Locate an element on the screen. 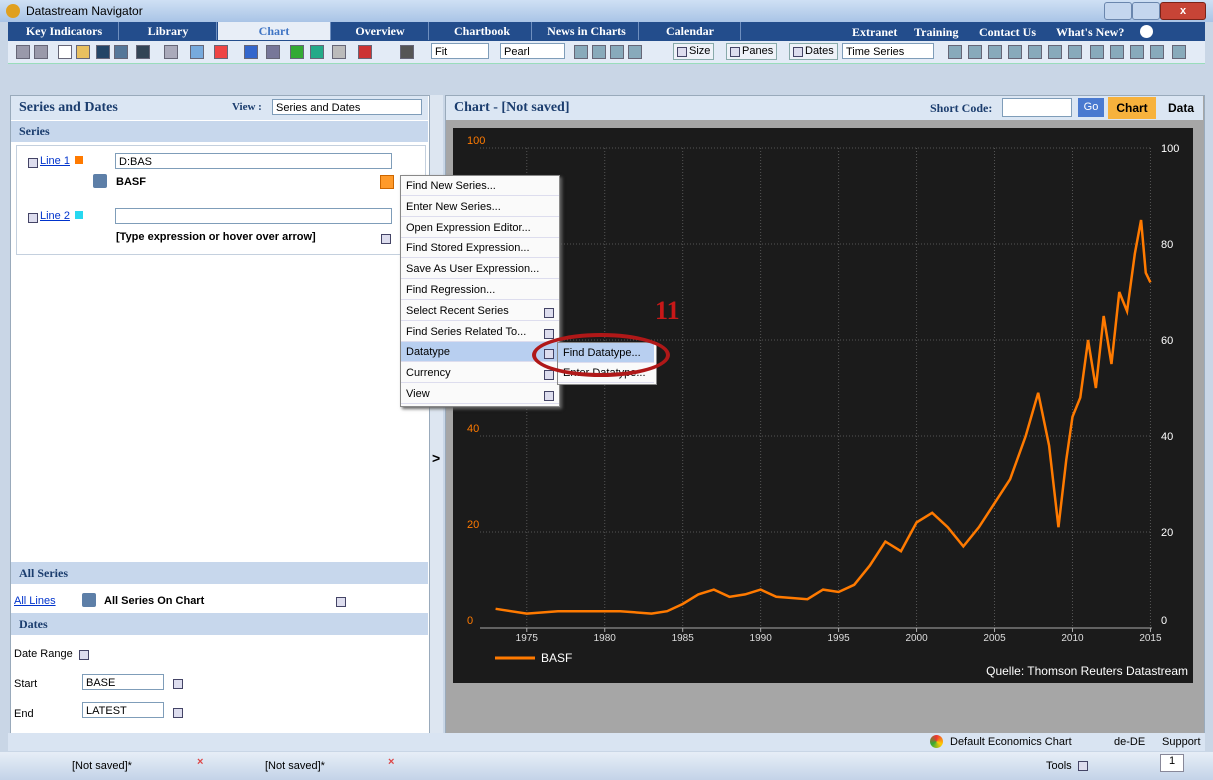  tools: Tools is located at coordinates (1059, 766).